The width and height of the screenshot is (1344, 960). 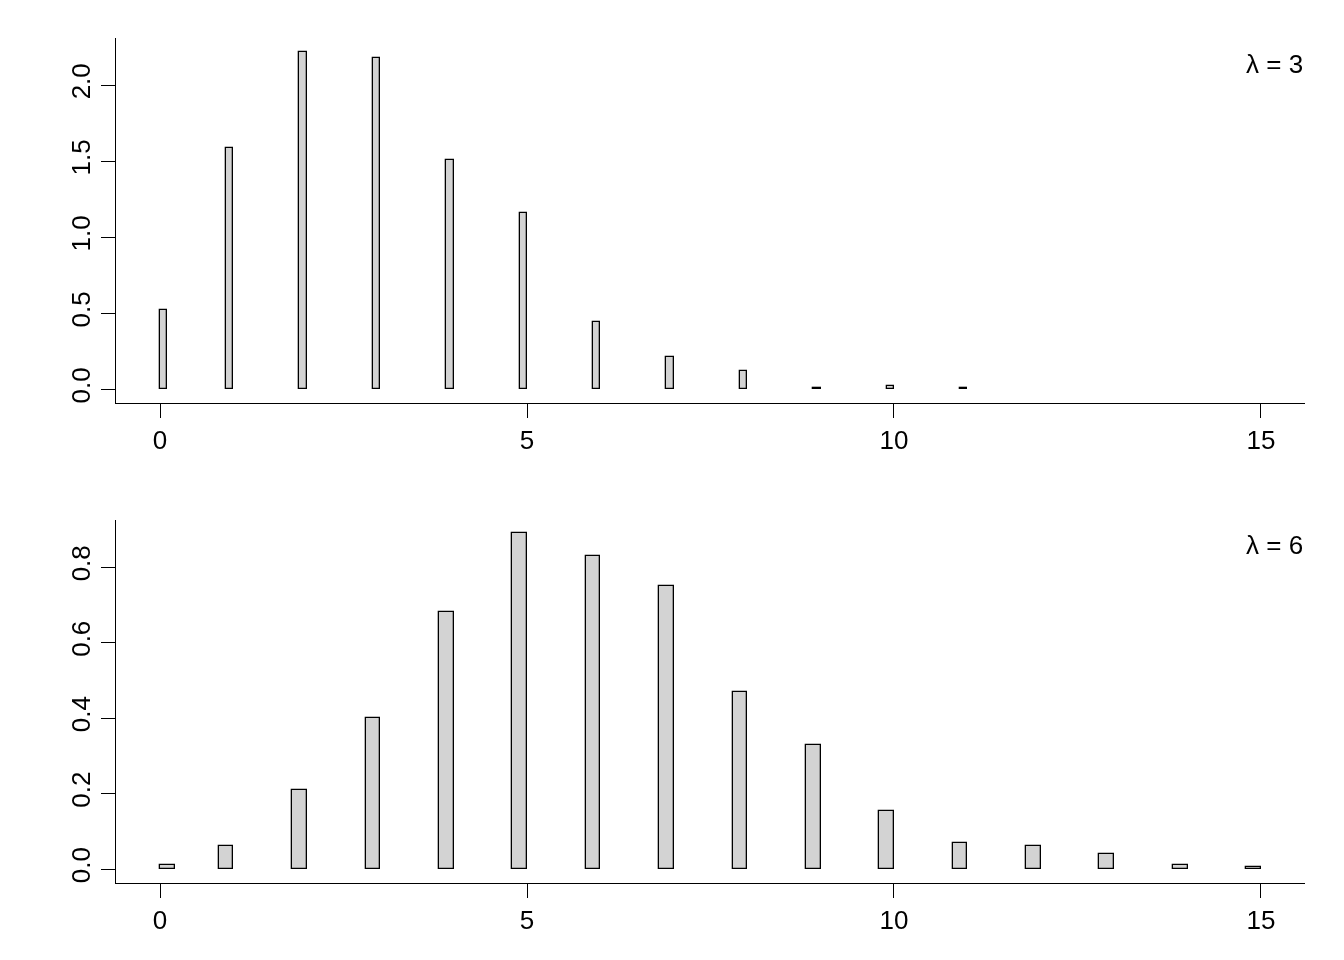 What do you see at coordinates (81, 638) in the screenshot?
I see `y-tick-label: 0.6` at bounding box center [81, 638].